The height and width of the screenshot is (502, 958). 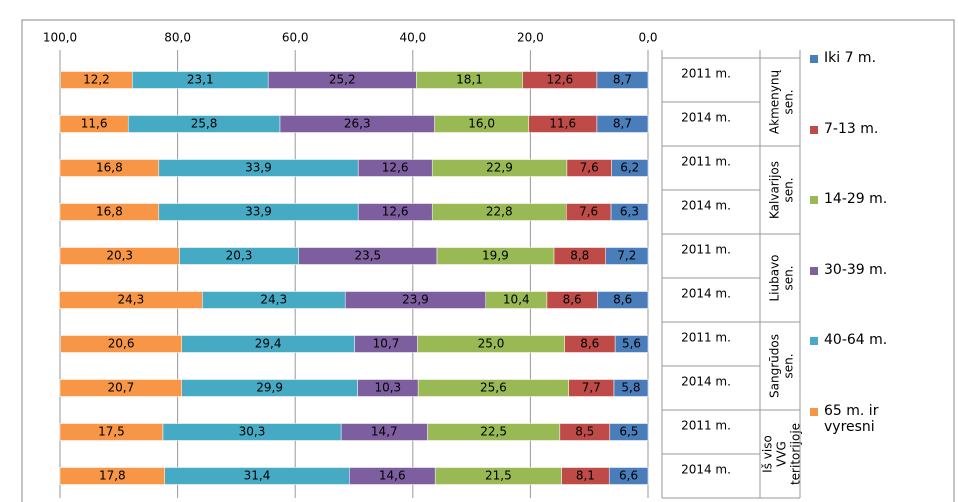 What do you see at coordinates (856, 199) in the screenshot?
I see `legend-label: 14-29 m.` at bounding box center [856, 199].